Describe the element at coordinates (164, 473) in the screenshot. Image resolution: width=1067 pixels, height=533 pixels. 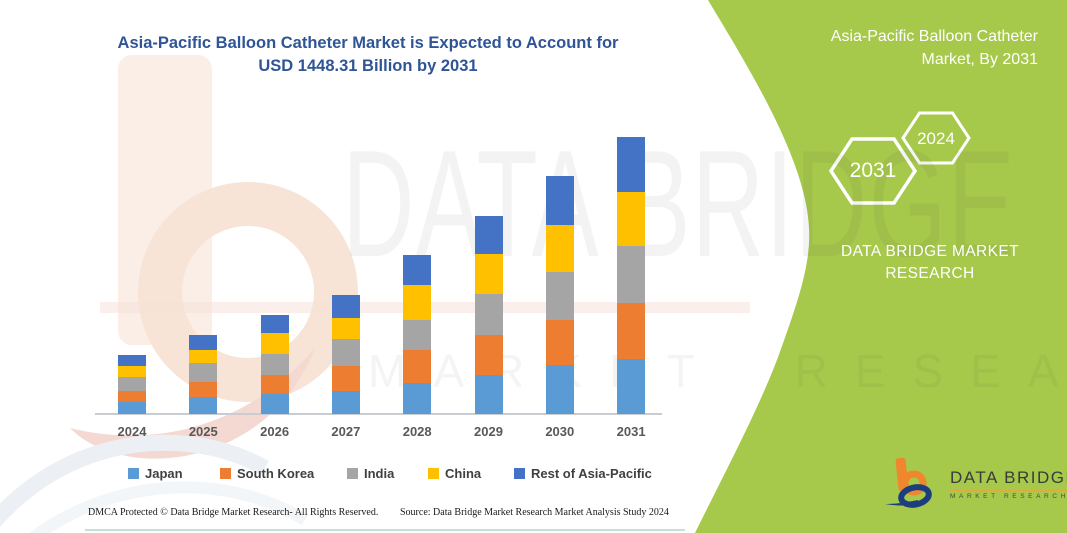
I see `legend-label: Japan` at that location.